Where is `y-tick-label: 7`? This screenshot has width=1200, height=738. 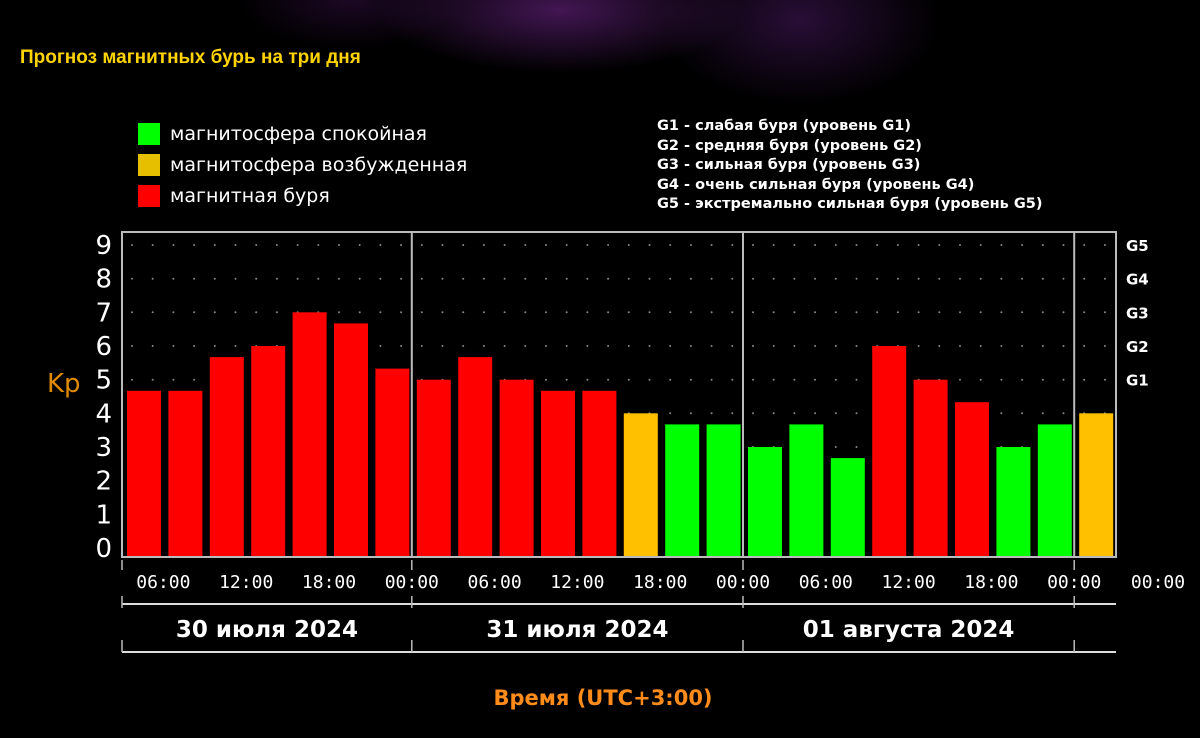 y-tick-label: 7 is located at coordinates (103, 313).